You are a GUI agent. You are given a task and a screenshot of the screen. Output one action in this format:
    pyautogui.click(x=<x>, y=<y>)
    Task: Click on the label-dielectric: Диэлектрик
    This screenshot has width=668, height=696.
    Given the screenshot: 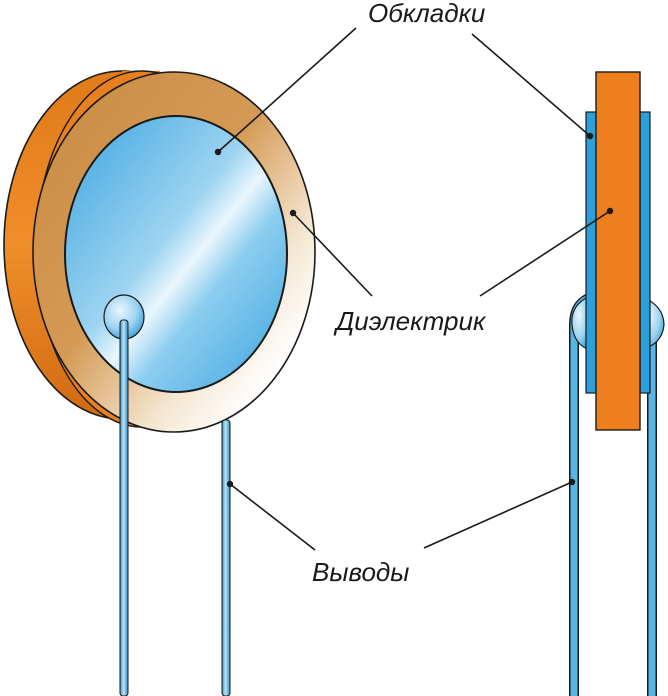 What is the action you would take?
    pyautogui.click(x=410, y=321)
    